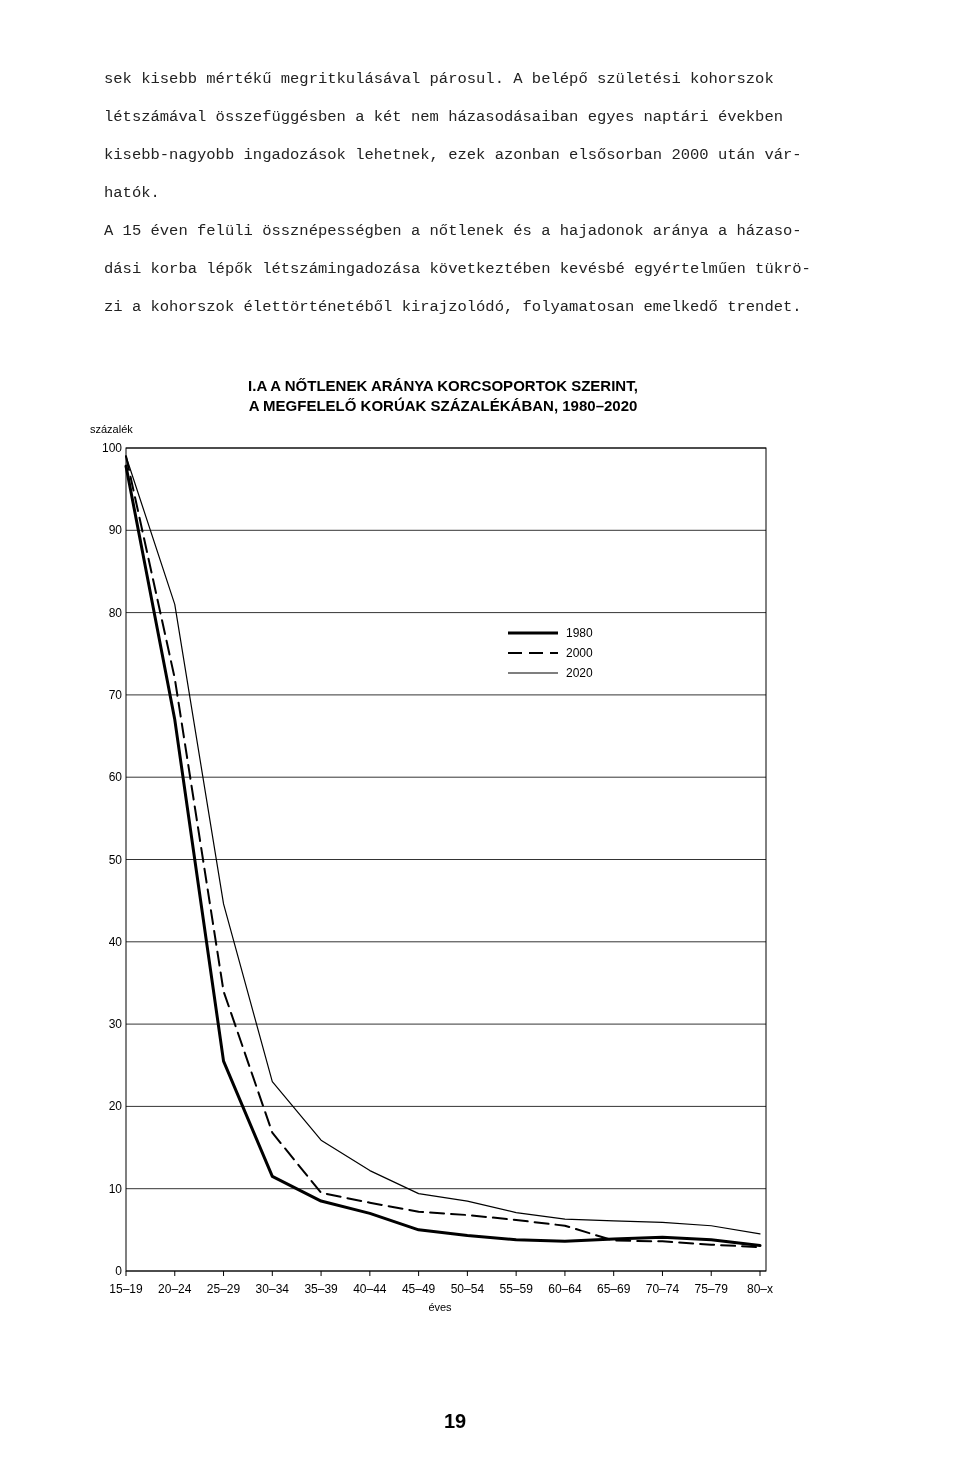  What do you see at coordinates (467, 1289) in the screenshot?
I see `x-tick-label: 50–54` at bounding box center [467, 1289].